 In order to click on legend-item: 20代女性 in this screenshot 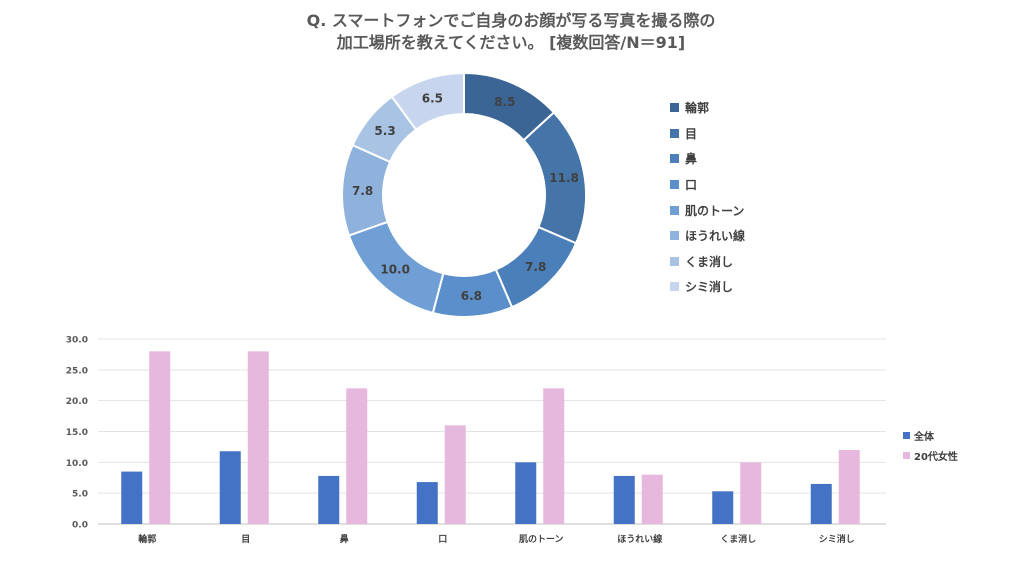, I will do `click(930, 455)`.